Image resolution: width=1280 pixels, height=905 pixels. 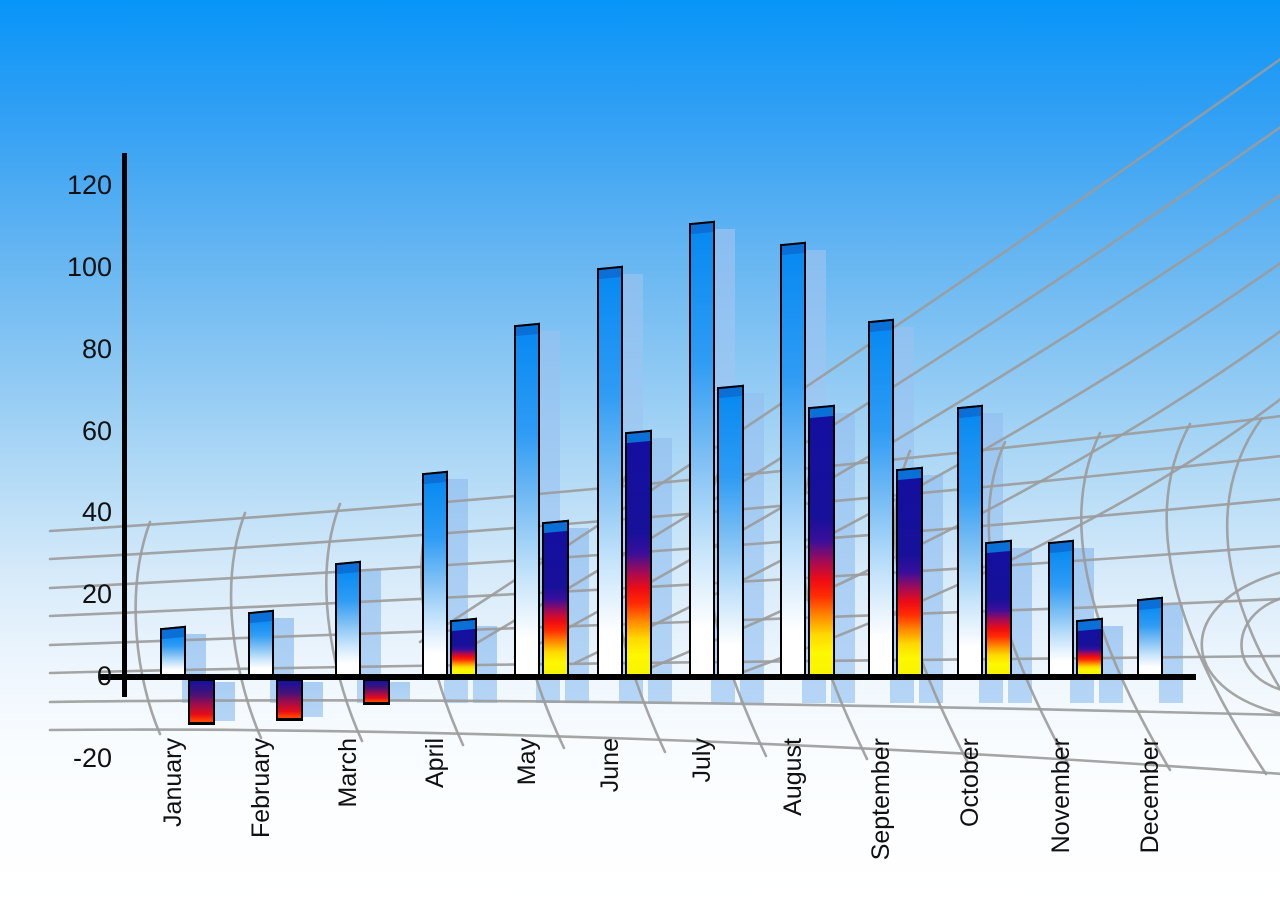 What do you see at coordinates (793, 777) in the screenshot?
I see `month-label-text: August` at bounding box center [793, 777].